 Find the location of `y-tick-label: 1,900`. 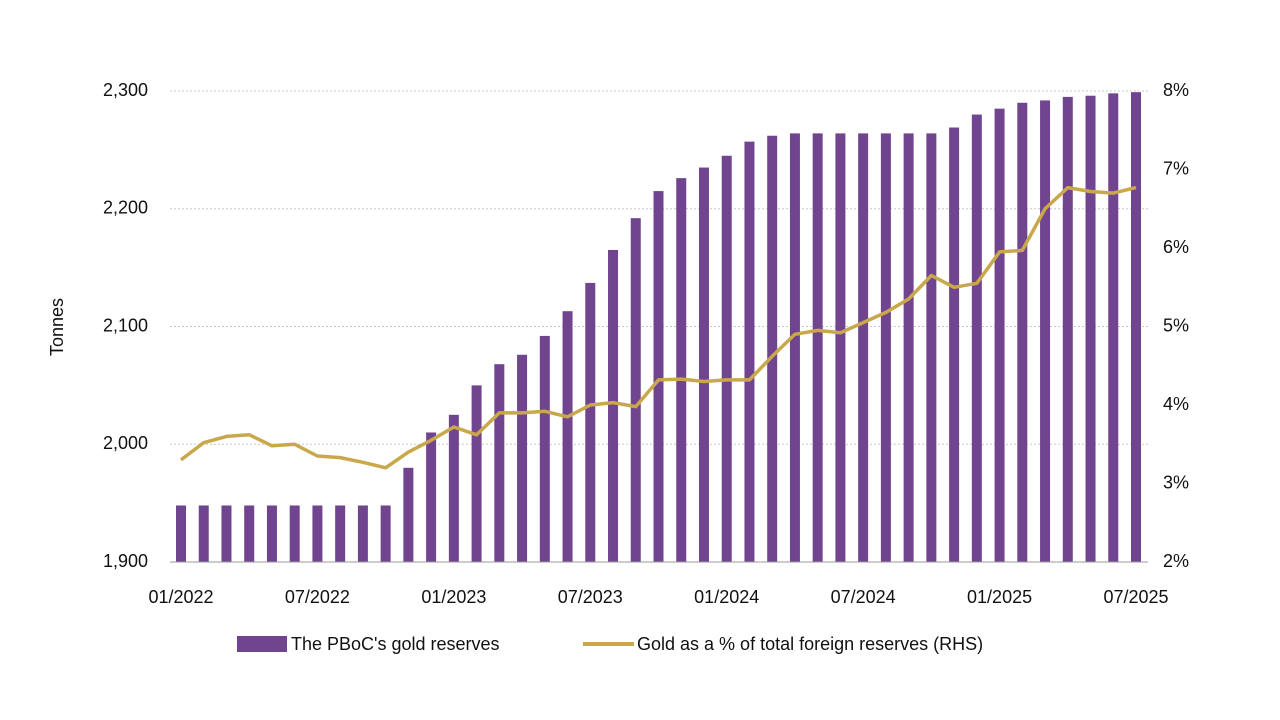

y-tick-label: 1,900 is located at coordinates (125, 561).